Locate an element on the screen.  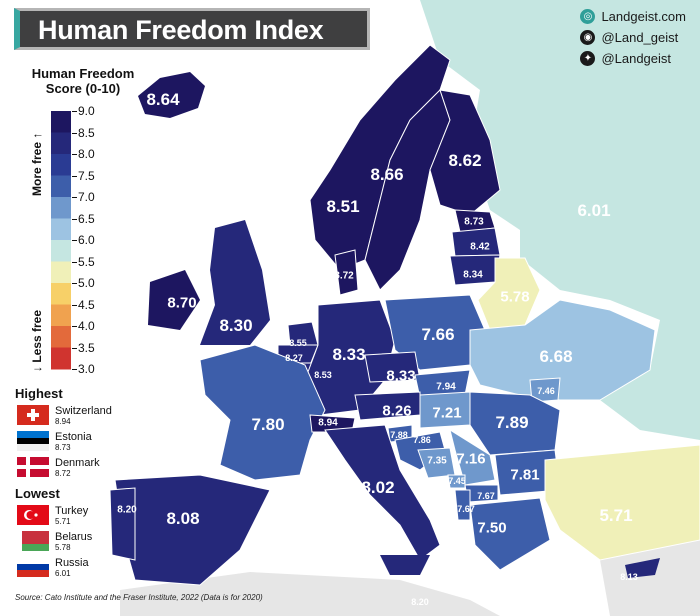
map-label-belgium: 8.27 is located at coordinates (294, 358).